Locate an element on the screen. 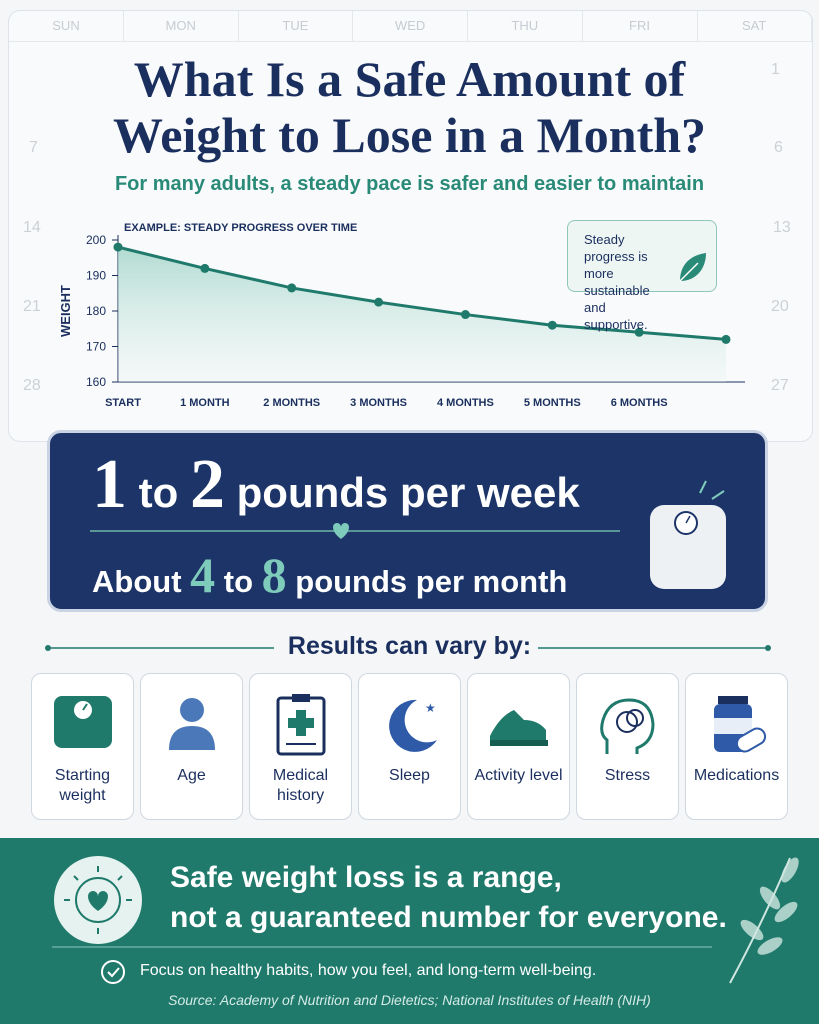  y-tick-label: 180 is located at coordinates (96, 311).